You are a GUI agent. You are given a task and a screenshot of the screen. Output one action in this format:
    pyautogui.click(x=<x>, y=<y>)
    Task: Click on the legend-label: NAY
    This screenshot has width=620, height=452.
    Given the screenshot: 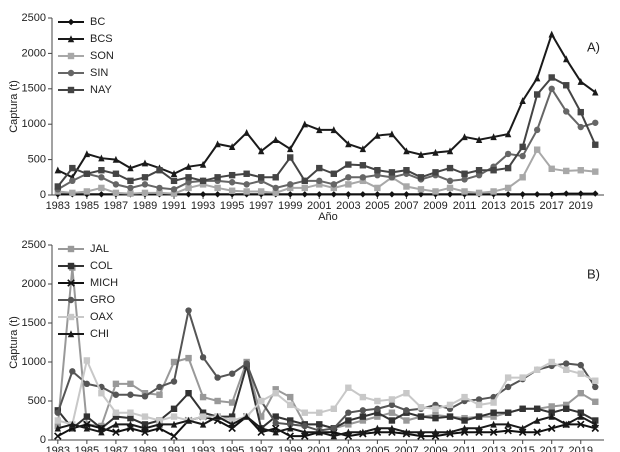 What is the action you would take?
    pyautogui.click(x=101, y=90)
    